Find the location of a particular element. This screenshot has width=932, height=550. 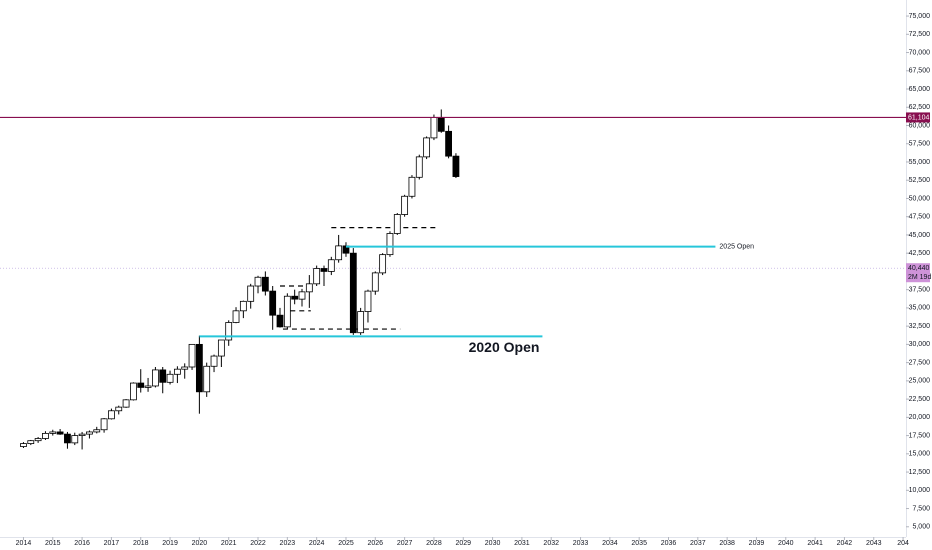

x-tick-label: 2019 is located at coordinates (170, 543).